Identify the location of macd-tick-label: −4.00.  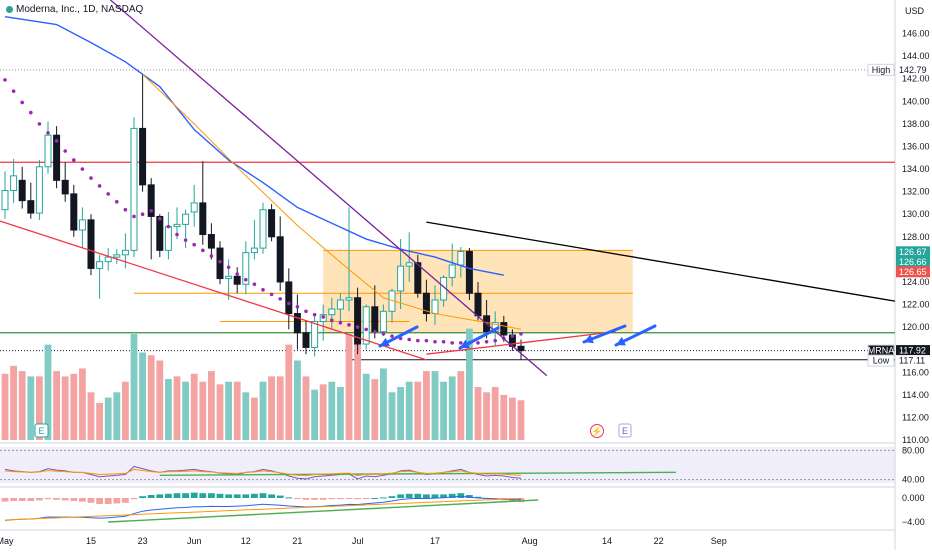
(913, 522).